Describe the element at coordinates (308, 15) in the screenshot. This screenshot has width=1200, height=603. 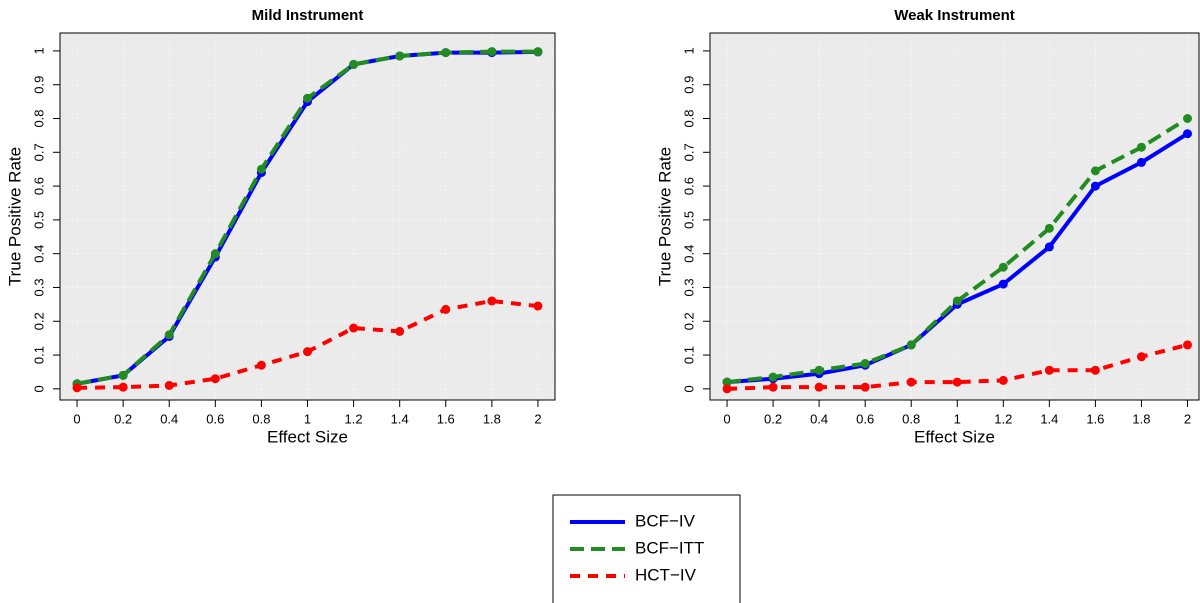
I see `chart-title: Mild Instrument` at that location.